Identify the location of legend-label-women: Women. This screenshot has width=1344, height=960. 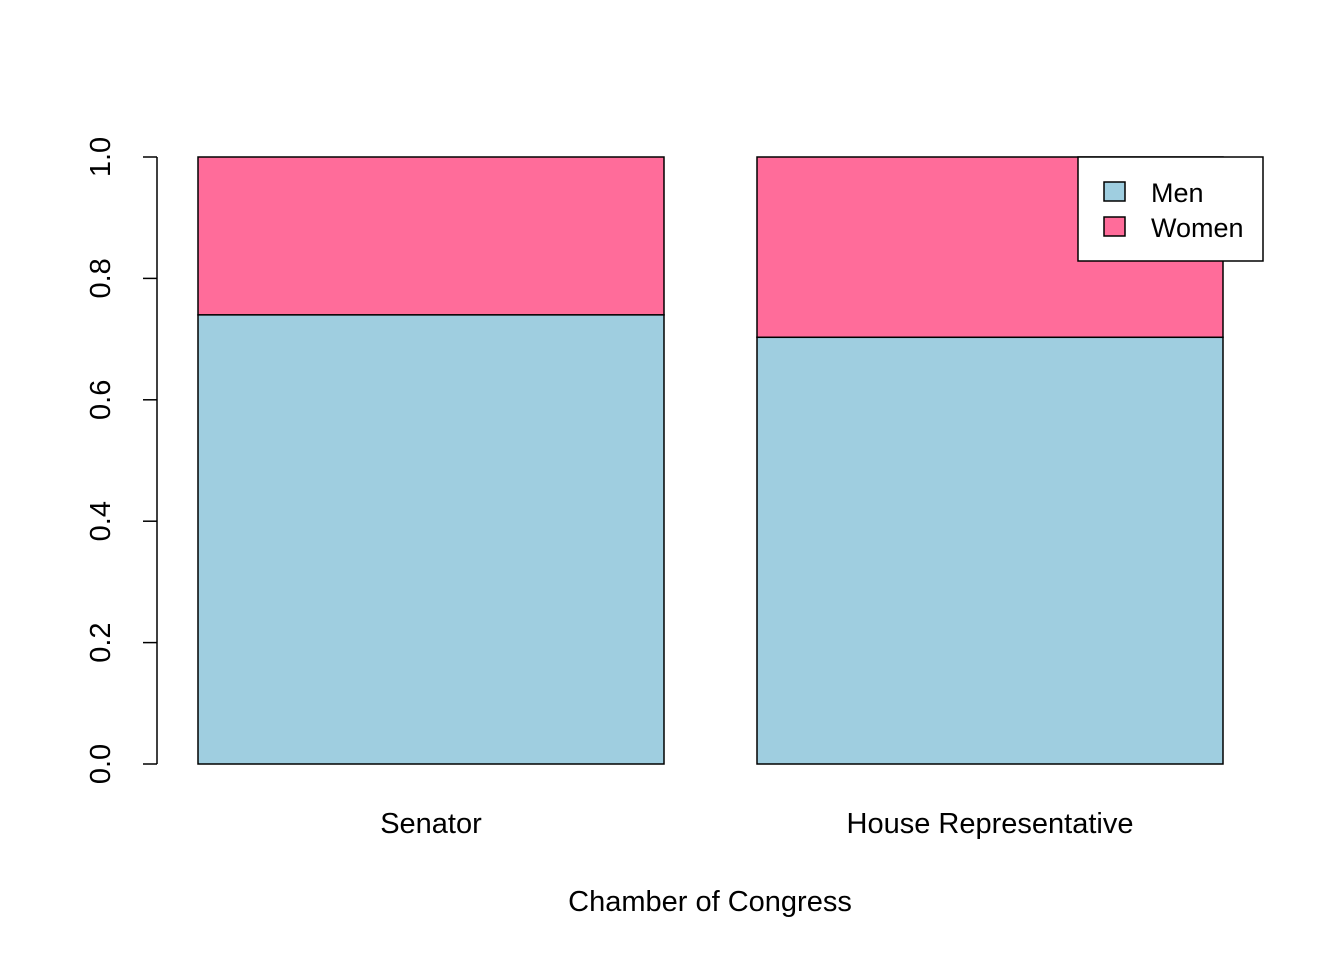
(1197, 228).